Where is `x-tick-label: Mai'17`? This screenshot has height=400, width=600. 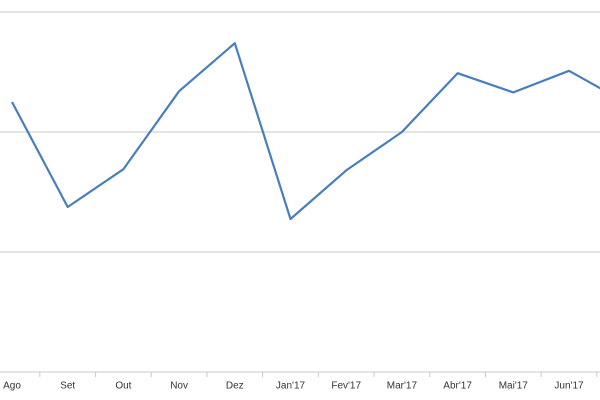
x-tick-label: Mai'17 is located at coordinates (514, 386).